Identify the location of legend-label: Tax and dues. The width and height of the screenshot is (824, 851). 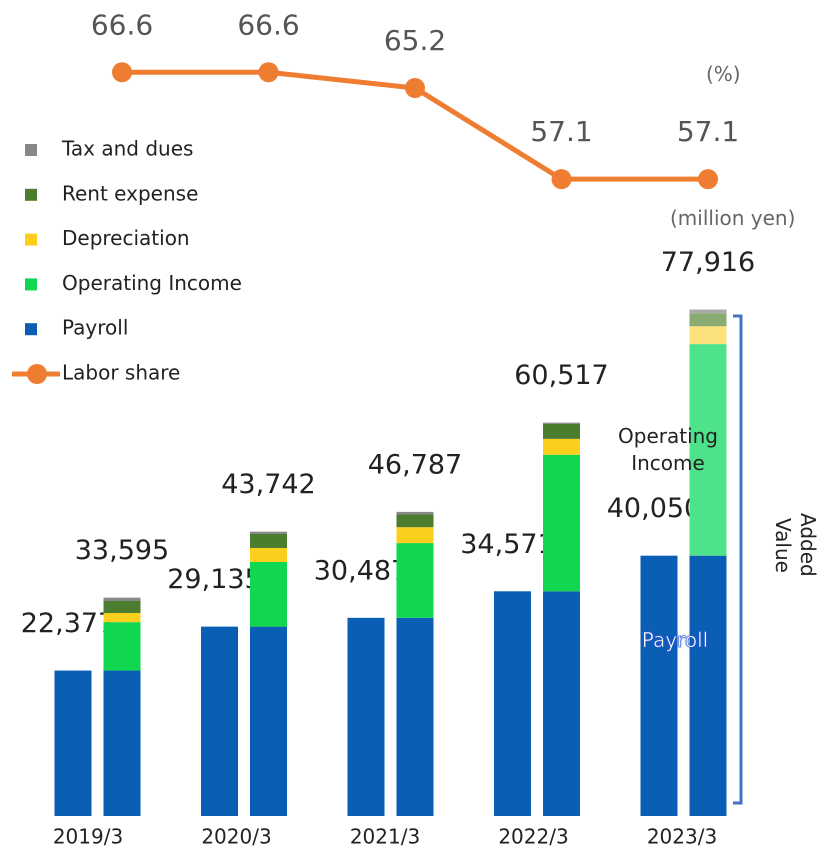
(127, 149).